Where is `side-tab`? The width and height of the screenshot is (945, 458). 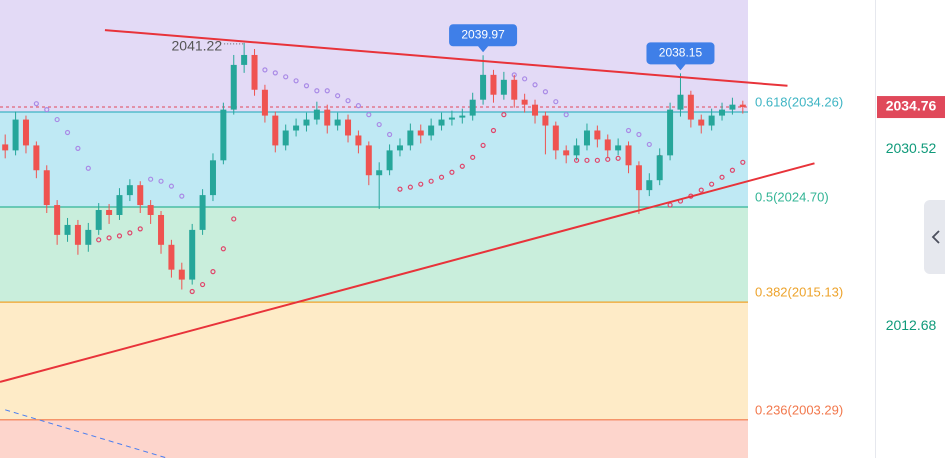
side-tab is located at coordinates (934, 237).